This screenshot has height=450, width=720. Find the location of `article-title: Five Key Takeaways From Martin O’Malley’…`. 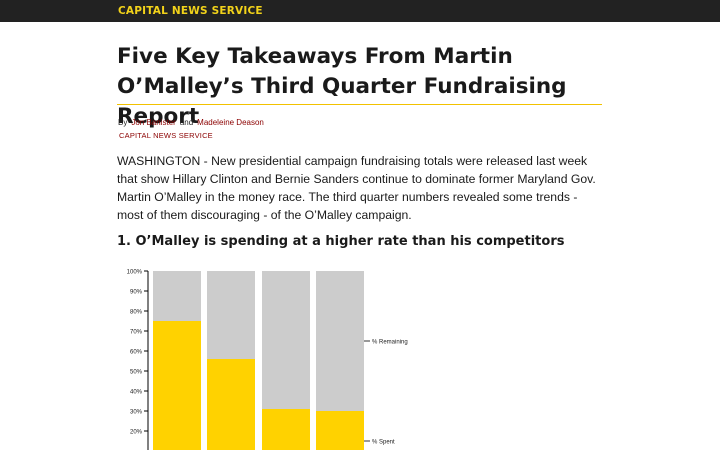

article-title: Five Key Takeaways From Martin O’Malley’… is located at coordinates (342, 86).